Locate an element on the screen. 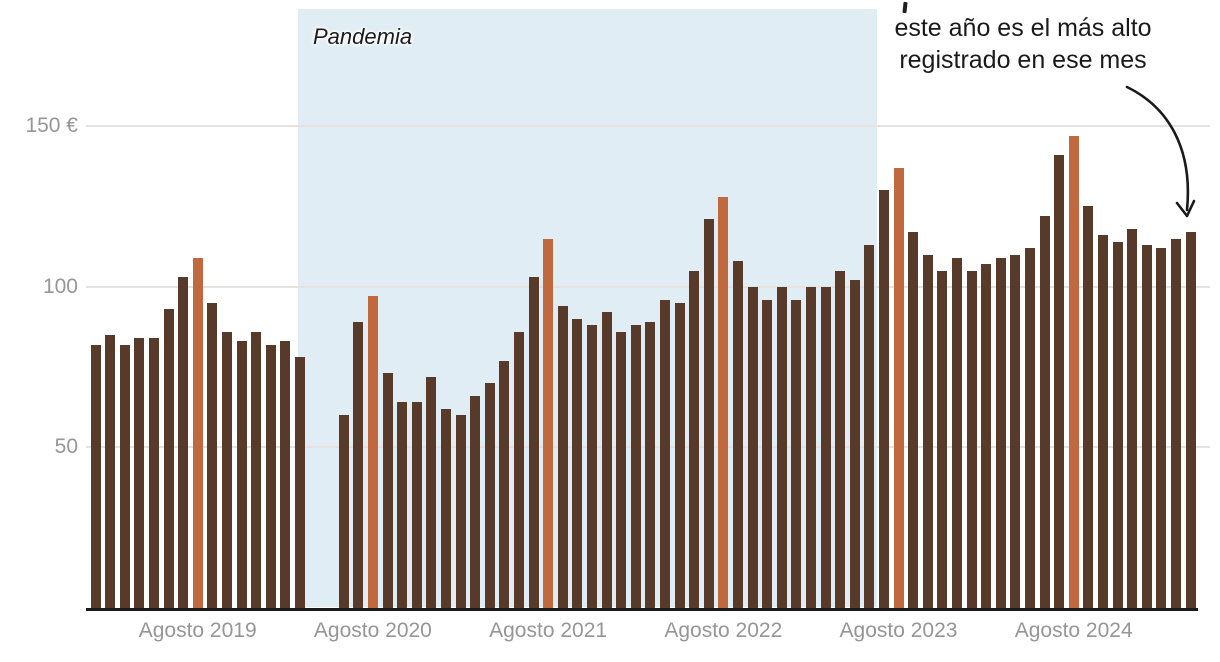  x-axis-line is located at coordinates (642, 609).